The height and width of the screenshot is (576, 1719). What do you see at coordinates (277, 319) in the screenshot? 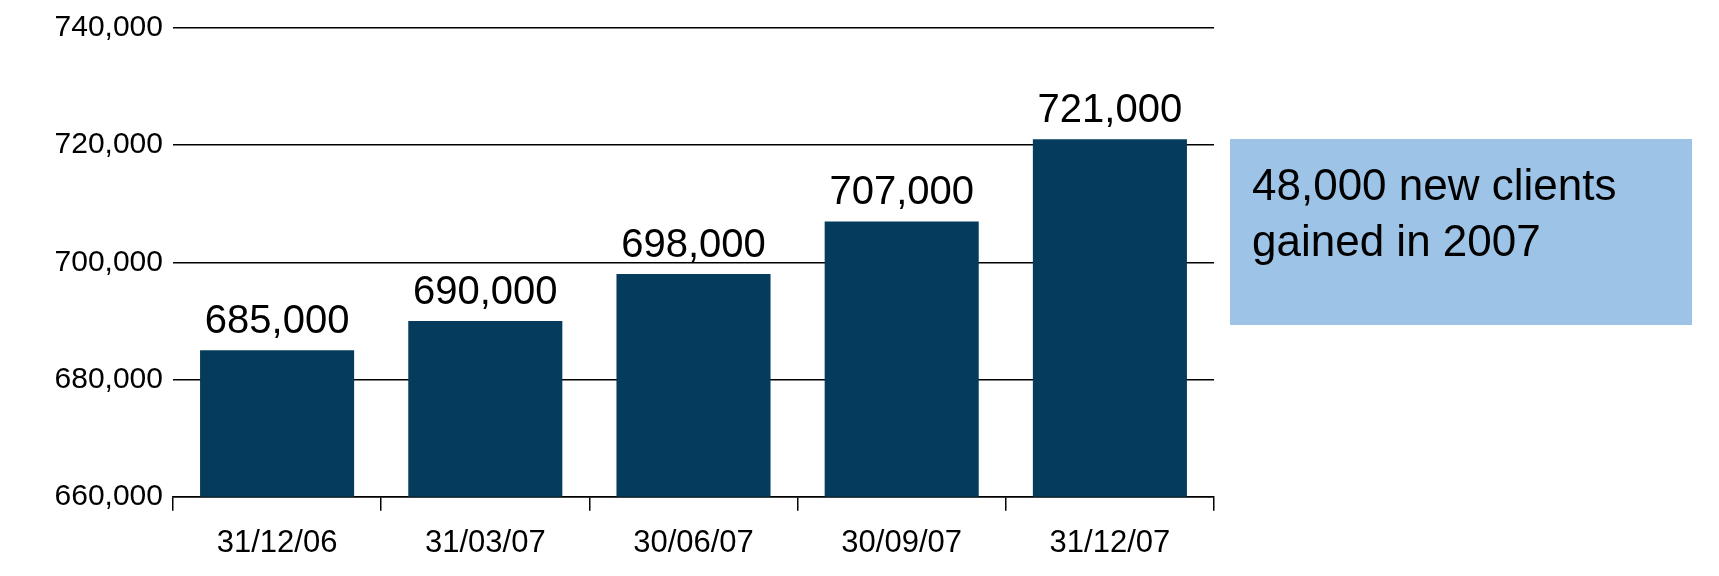
I see `data-label: 685,000` at bounding box center [277, 319].